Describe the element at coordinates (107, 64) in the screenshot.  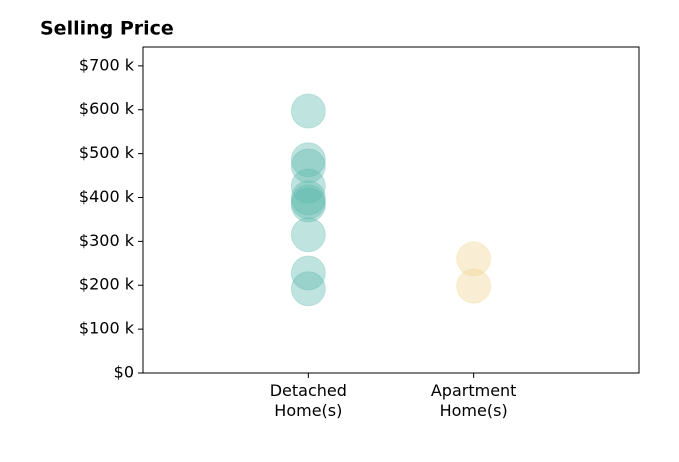
I see `y-tick-label: $700 k` at that location.